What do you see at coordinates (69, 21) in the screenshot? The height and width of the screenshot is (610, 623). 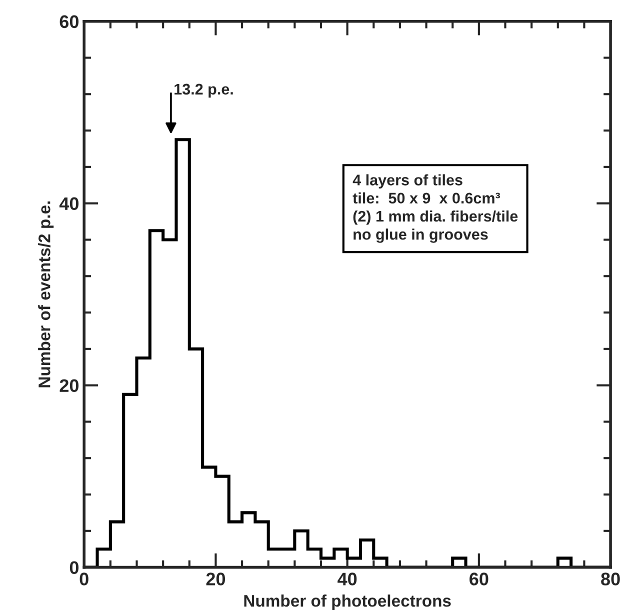 I see `y-tick-label: 60` at bounding box center [69, 21].